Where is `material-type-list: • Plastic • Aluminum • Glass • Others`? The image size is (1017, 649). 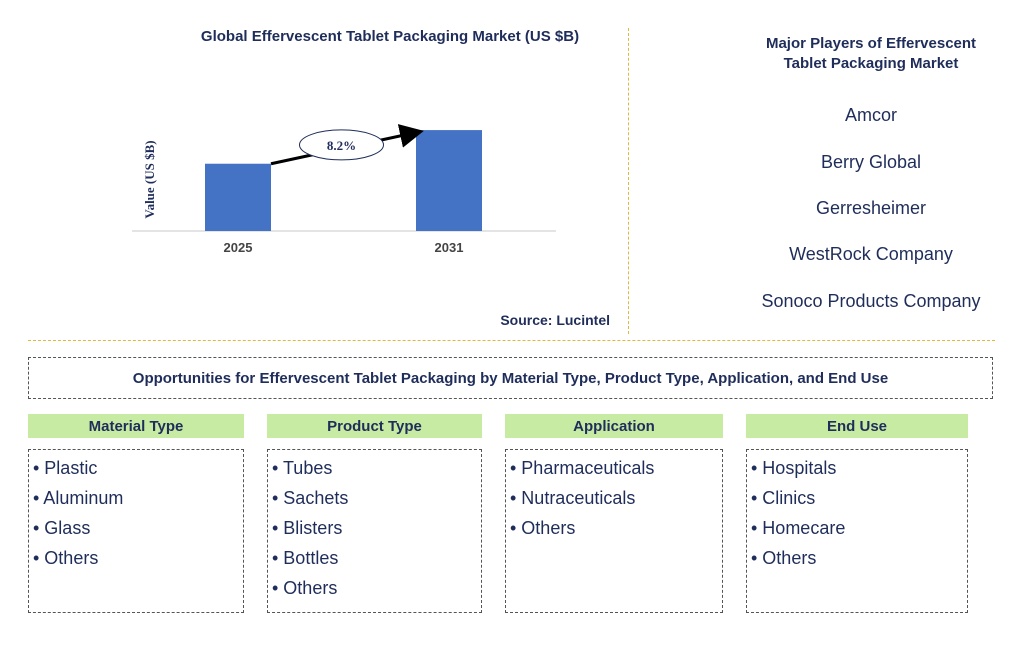 material-type-list: • Plastic • Aluminum • Glass • Others is located at coordinates (136, 531).